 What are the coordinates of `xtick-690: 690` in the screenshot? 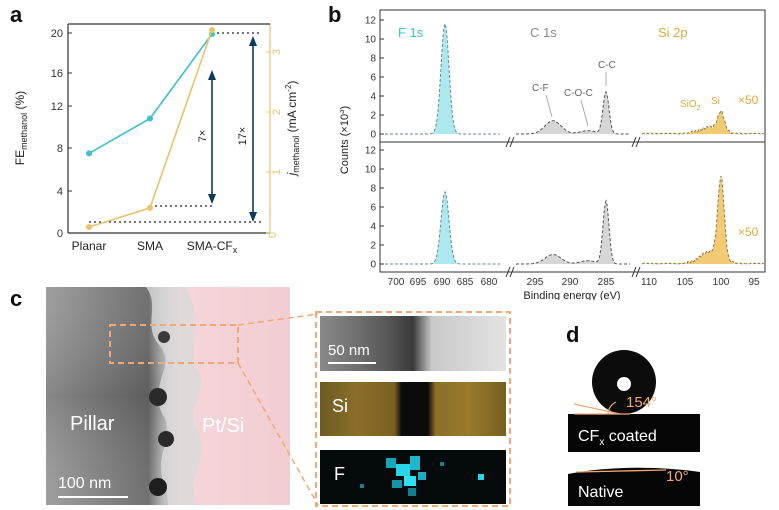 It's located at (442, 282).